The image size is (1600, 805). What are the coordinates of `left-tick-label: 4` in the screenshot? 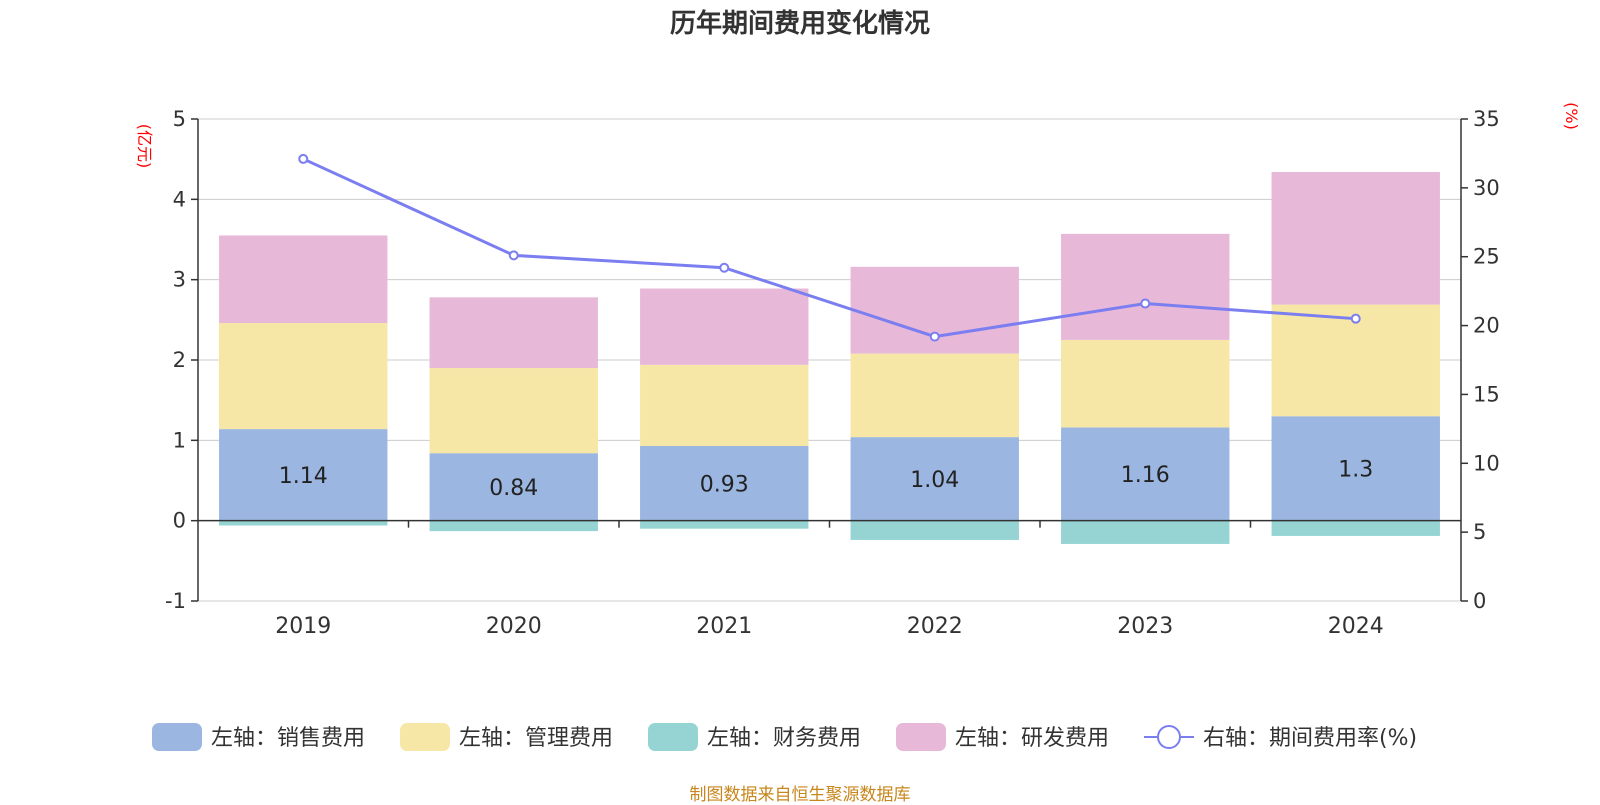 It's located at (179, 199).